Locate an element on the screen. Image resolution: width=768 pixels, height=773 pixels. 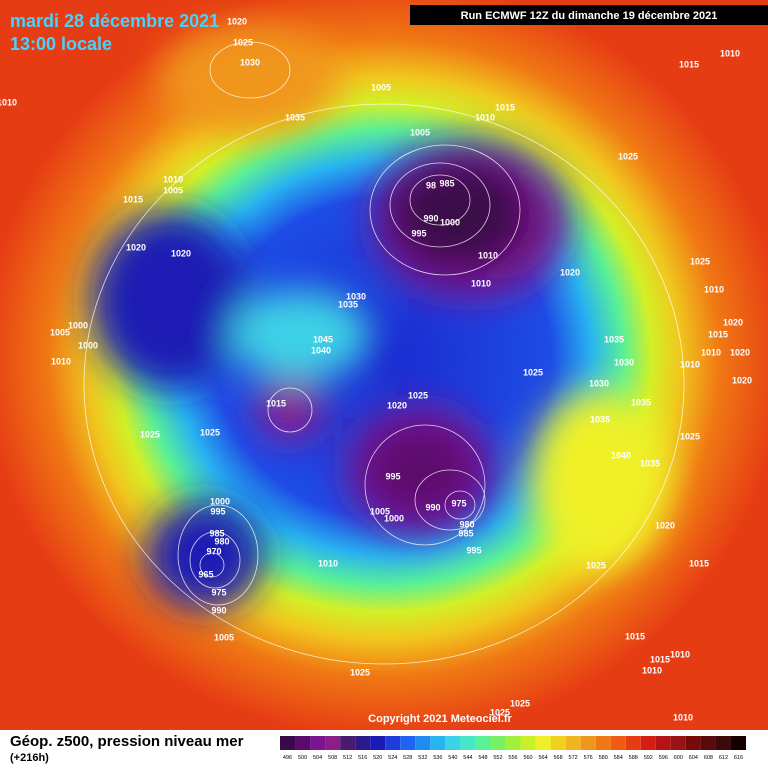
colorbar-label: 496 is located at coordinates (287, 758).